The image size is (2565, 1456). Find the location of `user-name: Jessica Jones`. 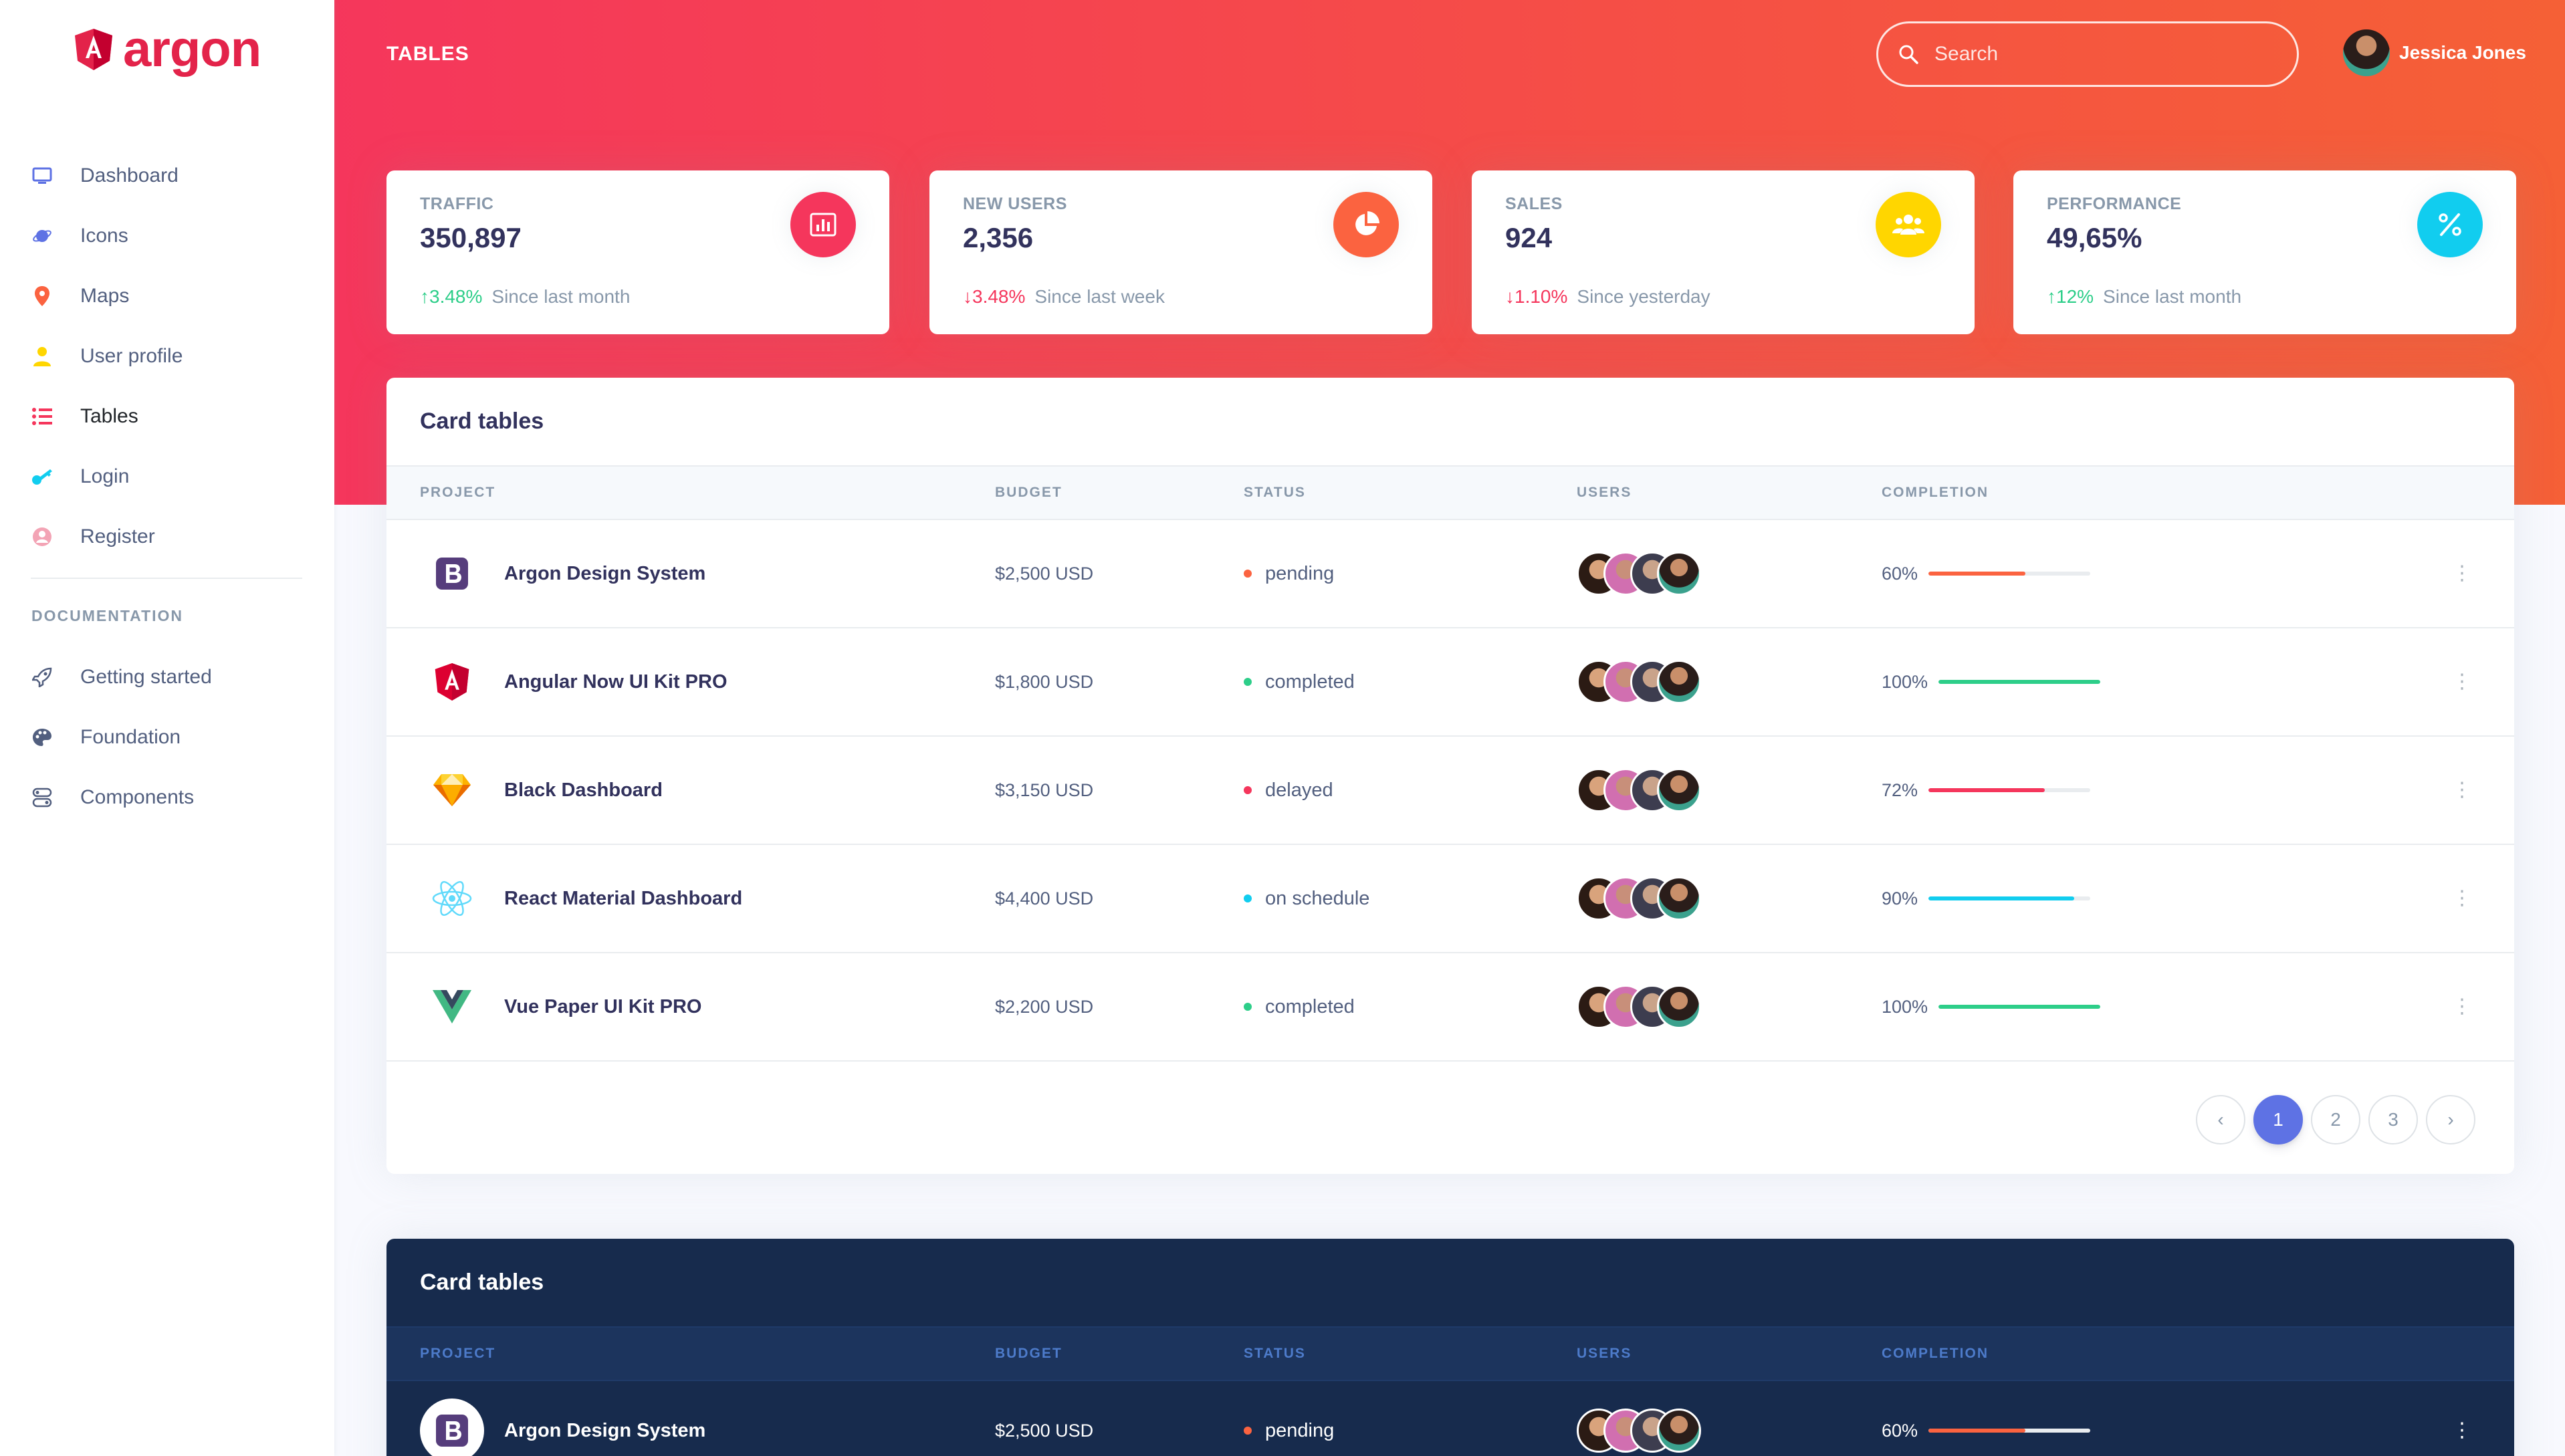

user-name: Jessica Jones is located at coordinates (2462, 52).